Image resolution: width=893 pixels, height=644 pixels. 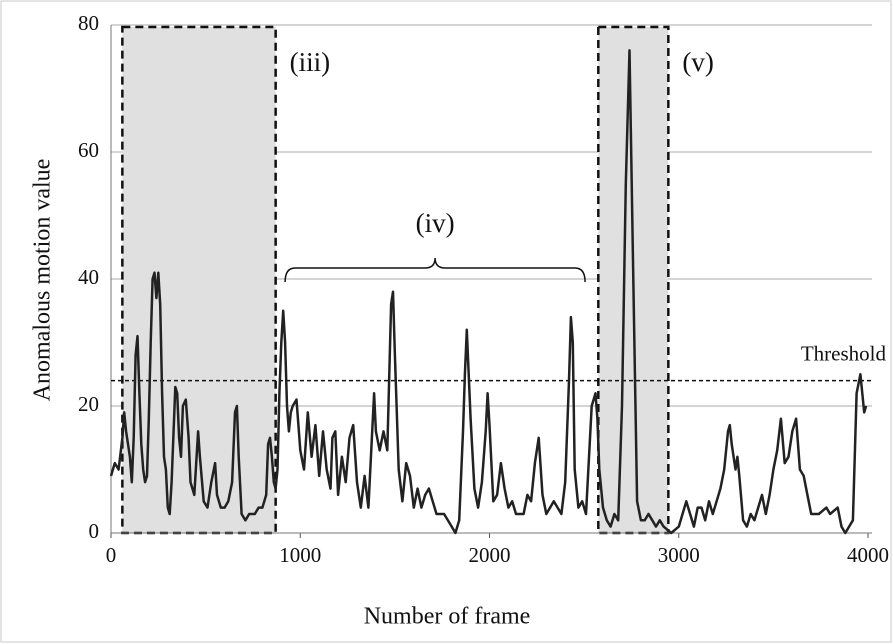 I want to click on x-tick-label: 1000, so click(x=300, y=555).